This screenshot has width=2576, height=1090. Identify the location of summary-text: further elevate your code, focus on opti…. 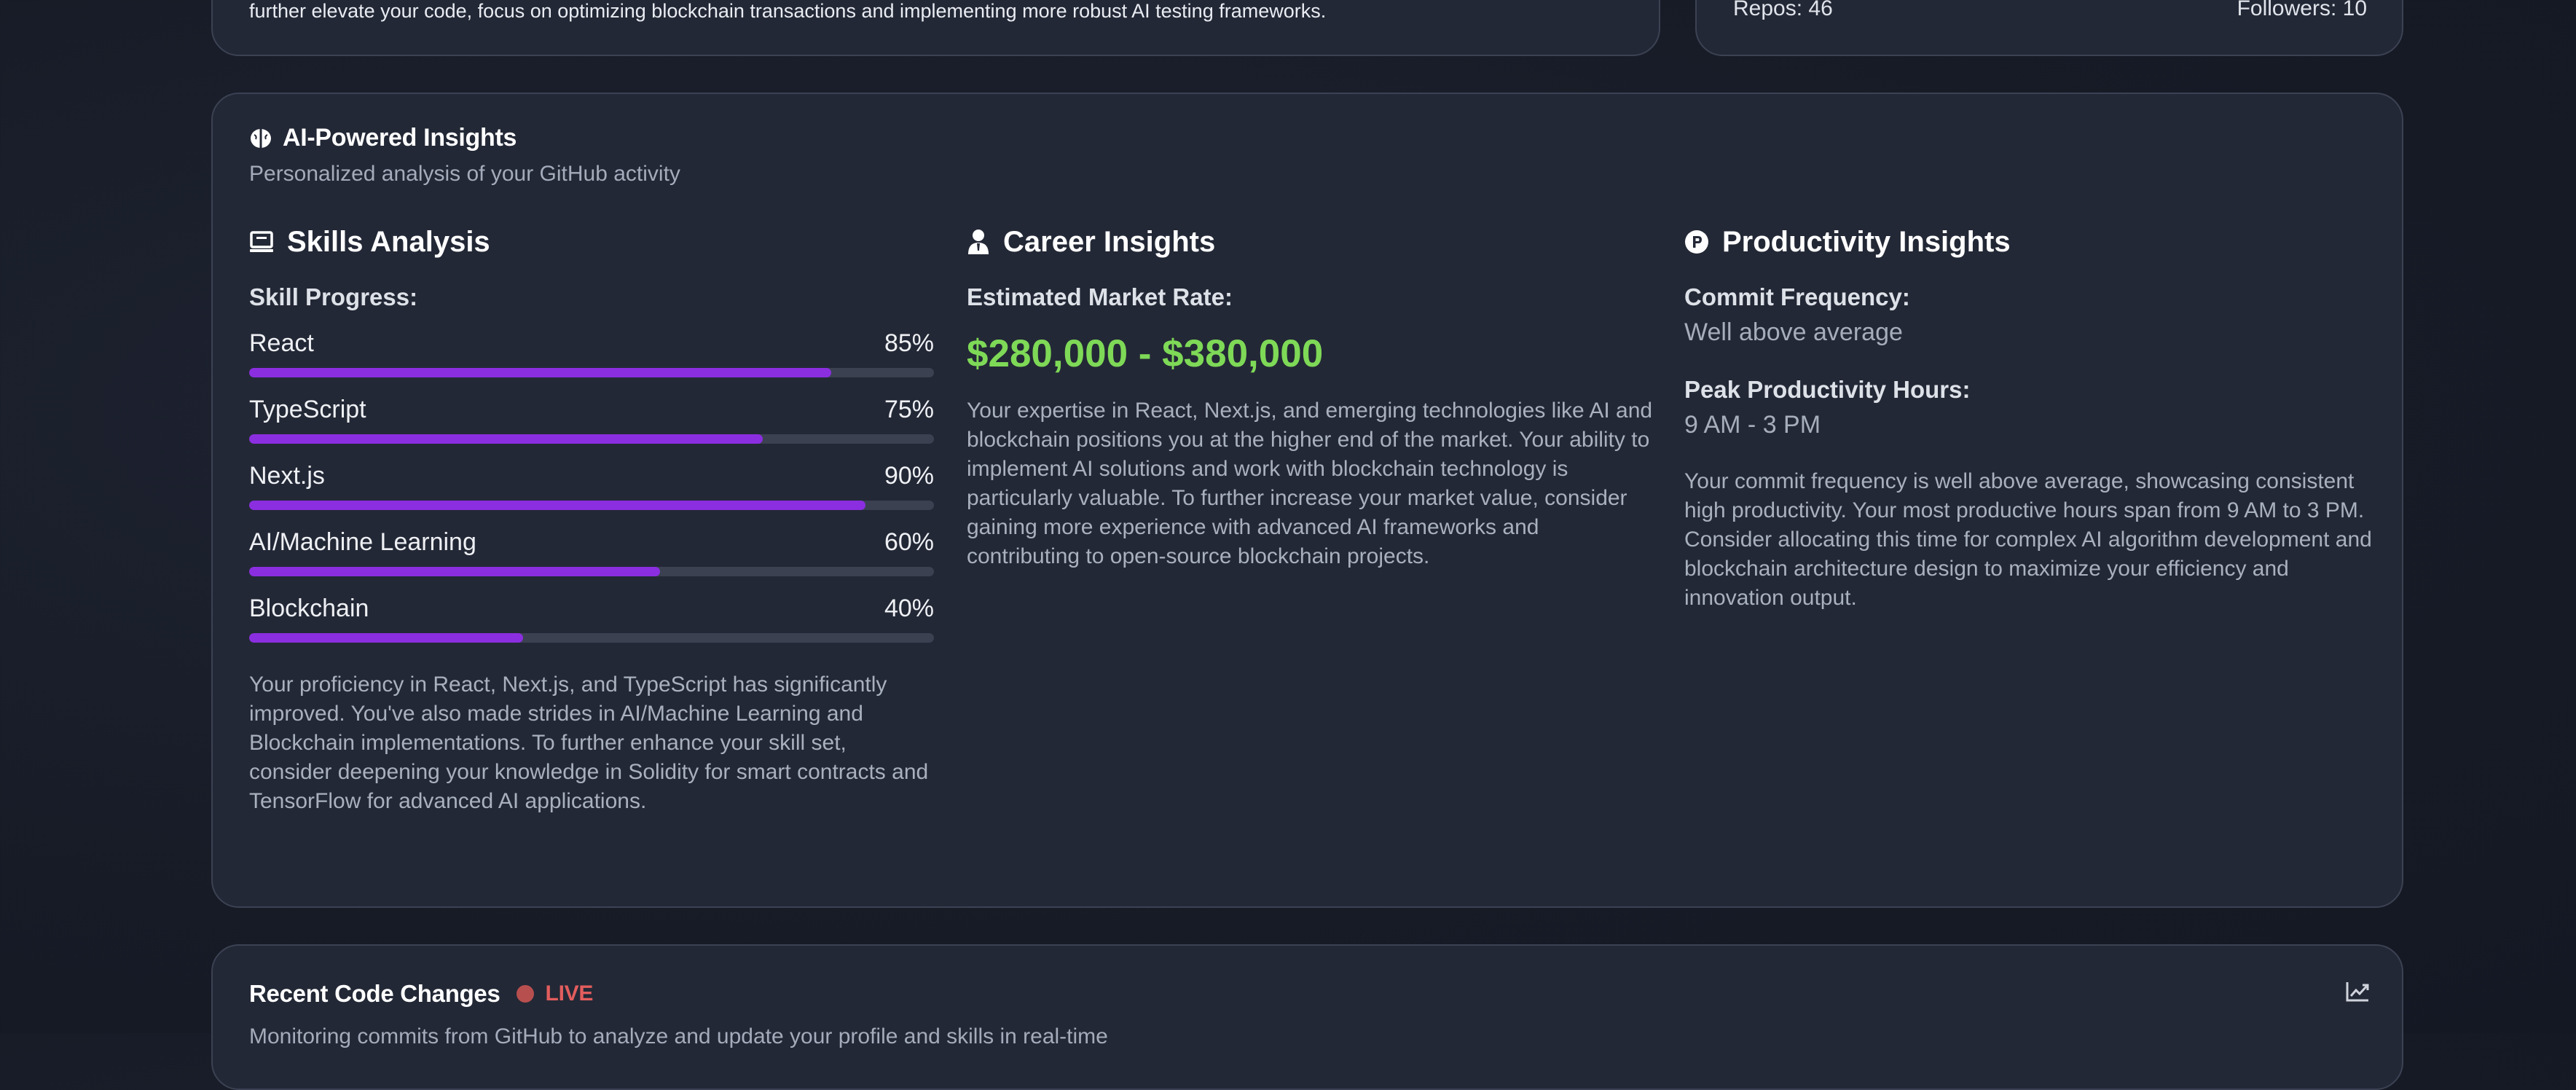
(788, 11).